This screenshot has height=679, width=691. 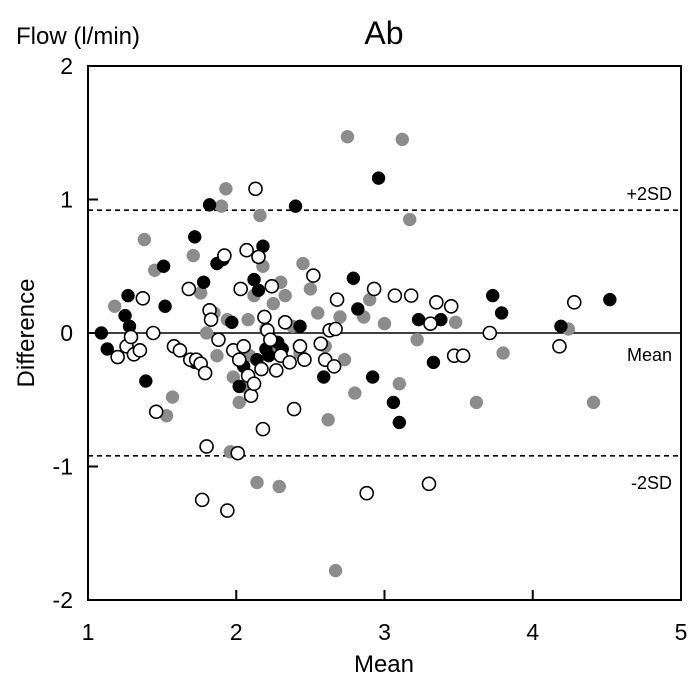 I want to click on y-tick-label: 2, so click(x=66, y=66).